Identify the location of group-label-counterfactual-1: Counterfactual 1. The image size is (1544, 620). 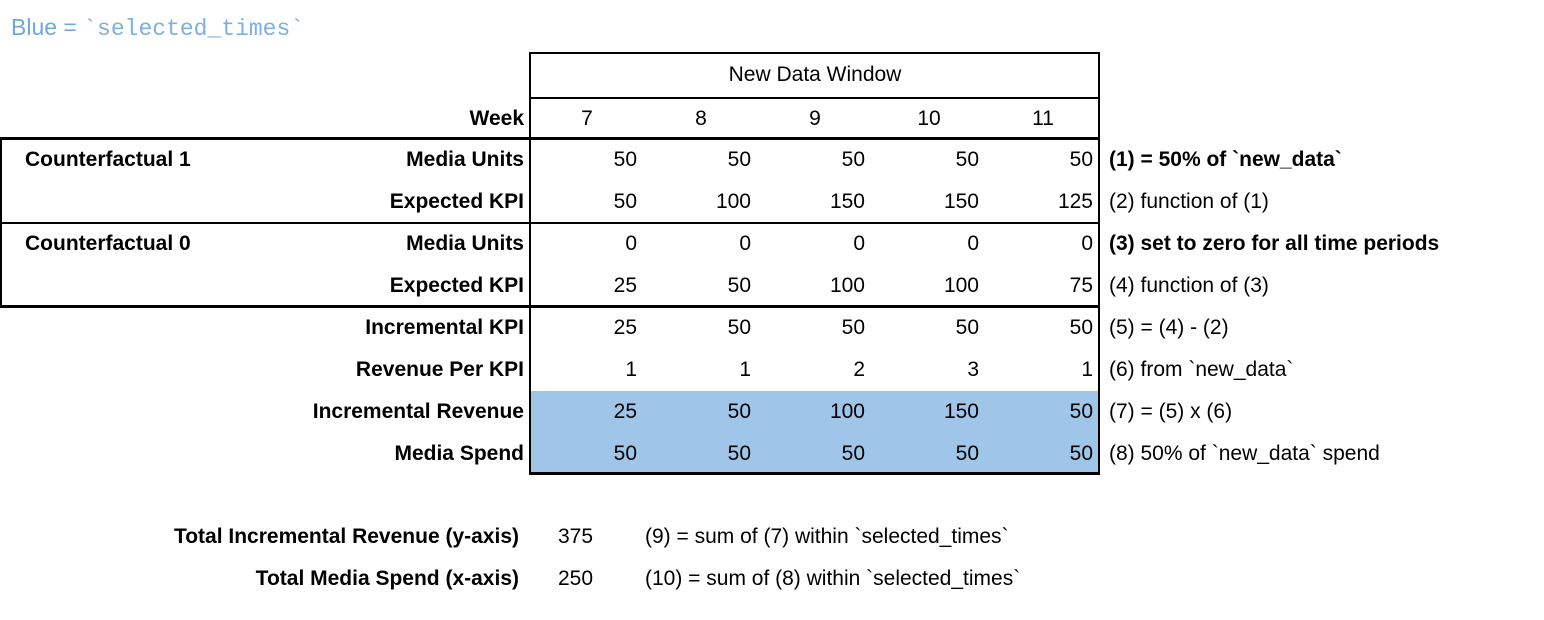
(108, 159).